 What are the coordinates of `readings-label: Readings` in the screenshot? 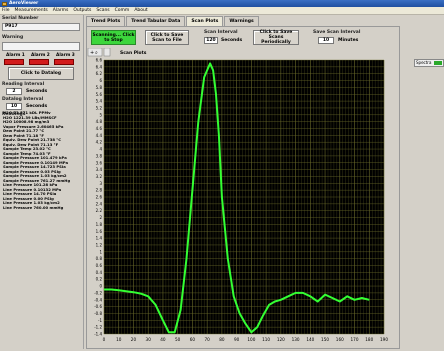 It's located at (14, 114).